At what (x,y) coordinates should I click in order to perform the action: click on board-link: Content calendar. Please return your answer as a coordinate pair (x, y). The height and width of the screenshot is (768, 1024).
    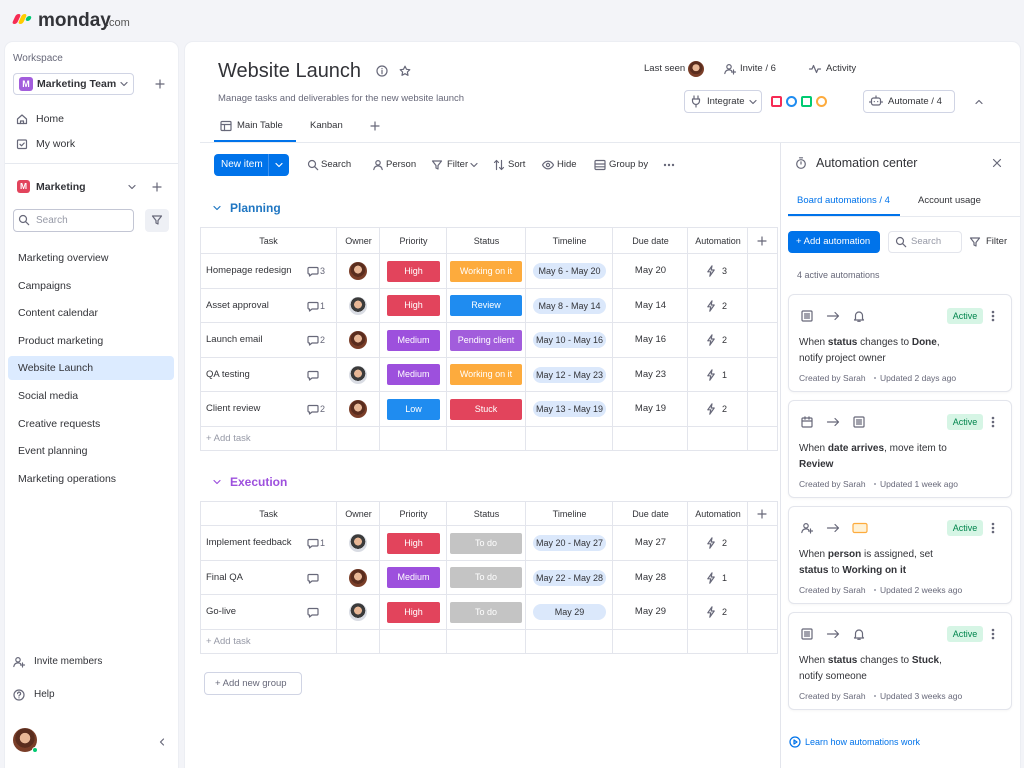
    Looking at the image, I should click on (58, 313).